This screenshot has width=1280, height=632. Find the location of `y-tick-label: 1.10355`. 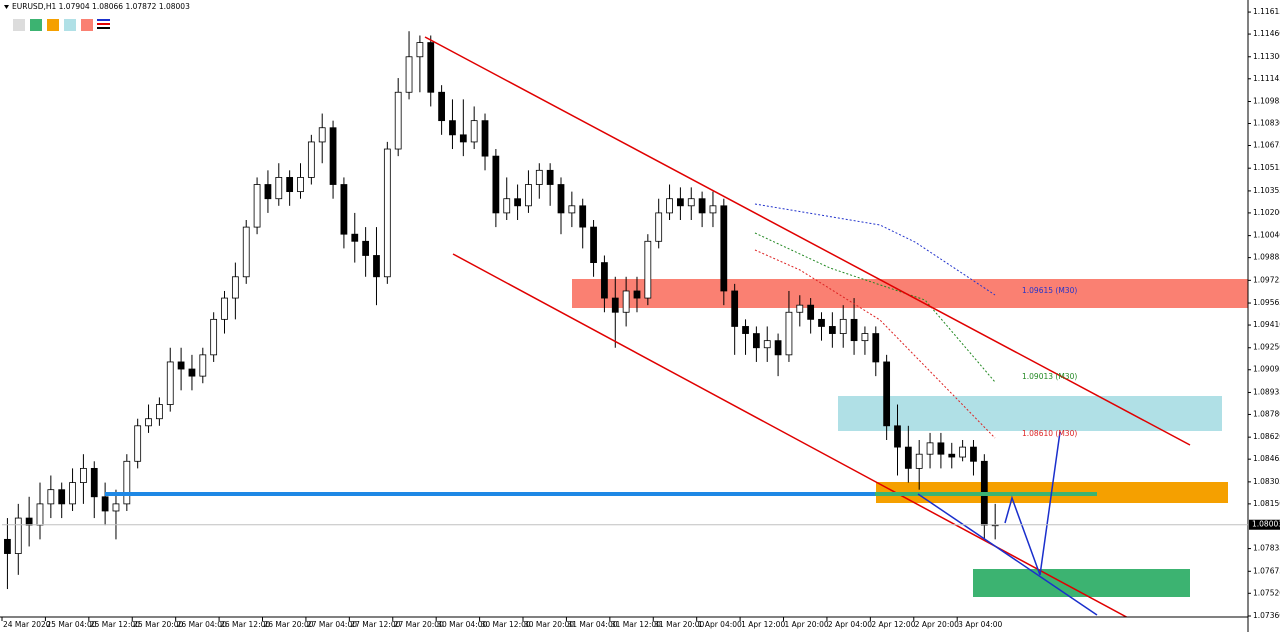

y-tick-label: 1.10355 is located at coordinates (1266, 190).